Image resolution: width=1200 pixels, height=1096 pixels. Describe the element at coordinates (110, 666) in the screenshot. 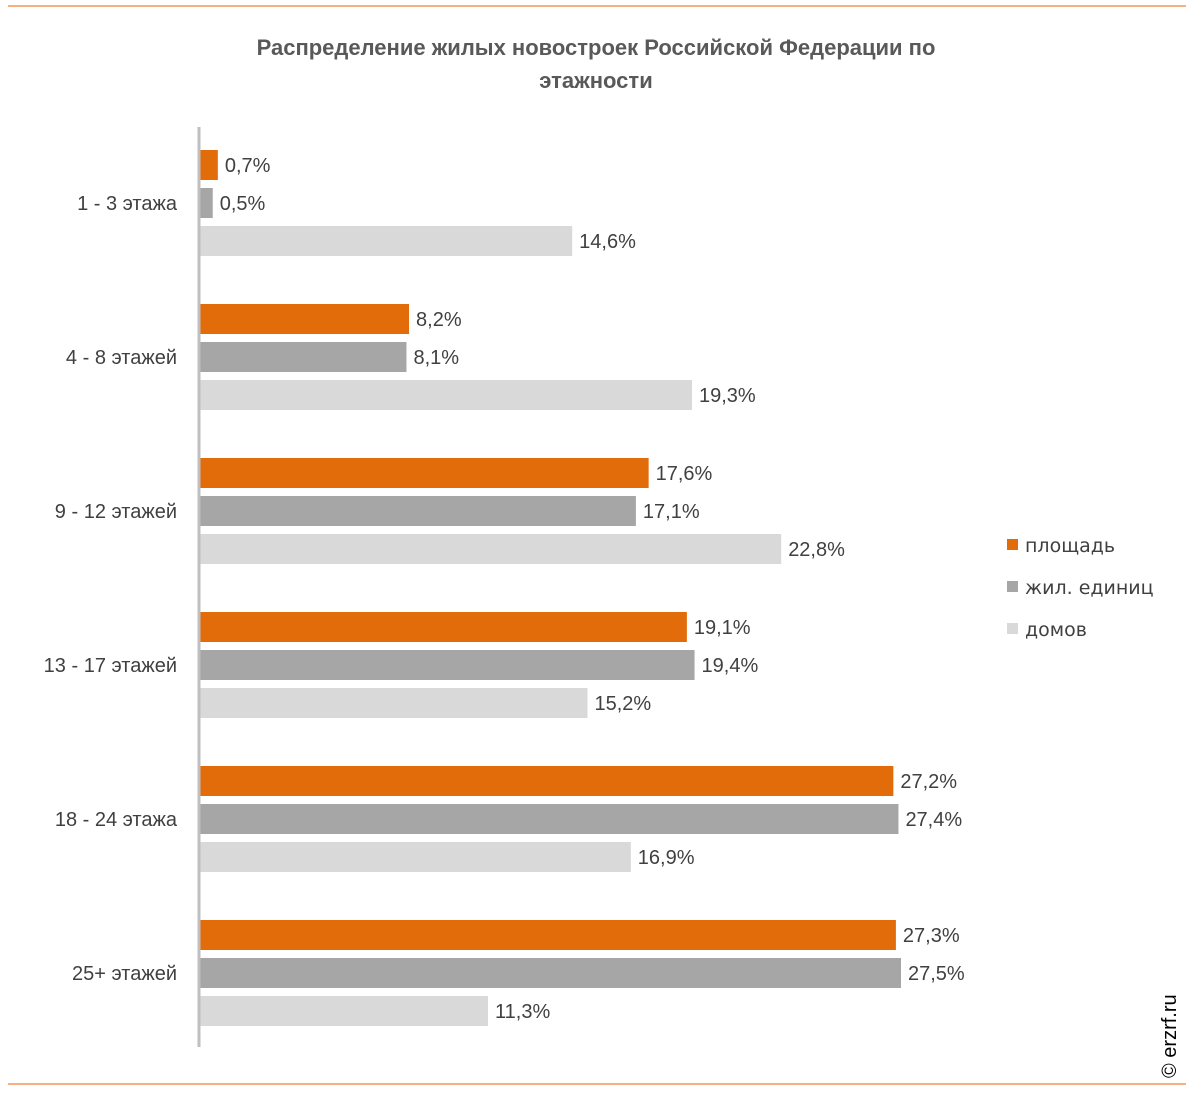

I see `category-label: 13 - 17 этажей` at that location.